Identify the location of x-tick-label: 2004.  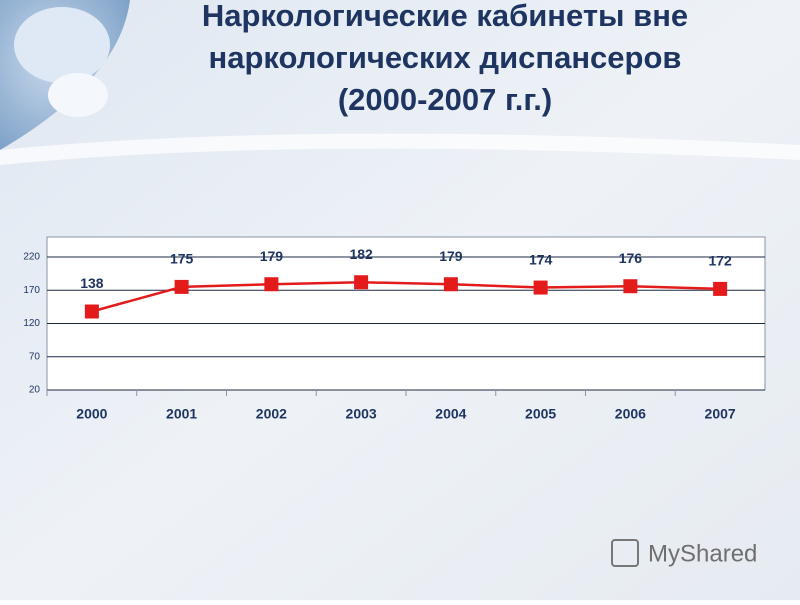
(450, 414).